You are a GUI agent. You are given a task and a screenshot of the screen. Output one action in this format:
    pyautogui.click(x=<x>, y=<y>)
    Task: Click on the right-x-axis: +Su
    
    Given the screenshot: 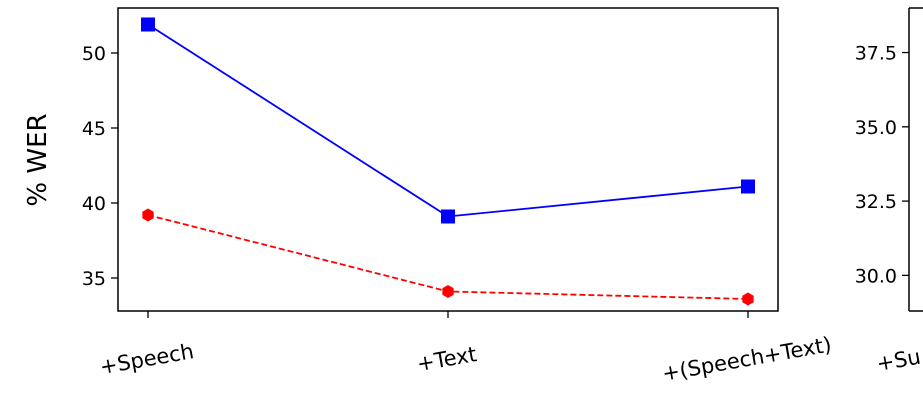 What is the action you would take?
    pyautogui.click(x=899, y=360)
    